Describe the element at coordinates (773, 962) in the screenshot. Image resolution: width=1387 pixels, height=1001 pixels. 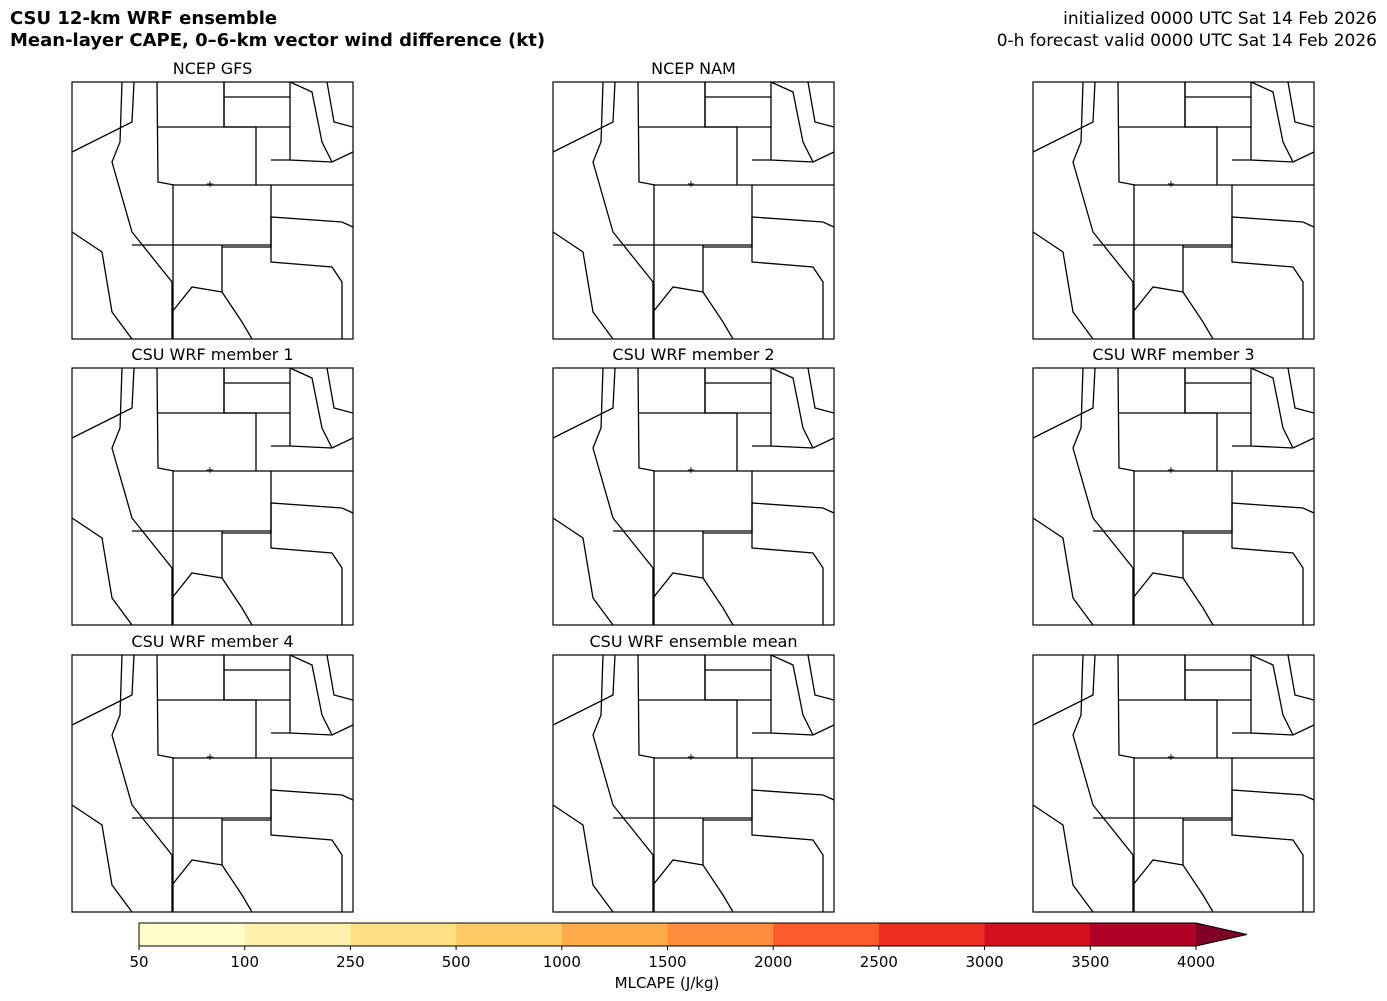
I see `colorbar-tick-label: 2000` at that location.